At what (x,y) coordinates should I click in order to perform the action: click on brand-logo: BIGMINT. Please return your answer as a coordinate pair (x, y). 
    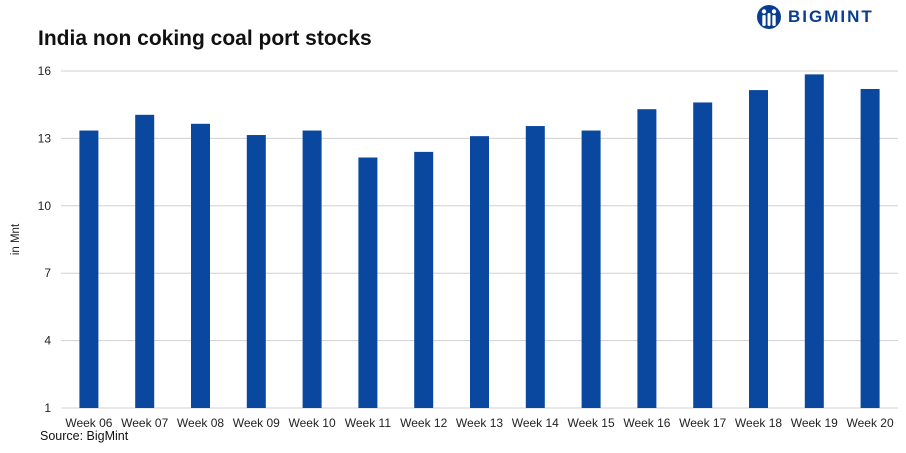
    Looking at the image, I should click on (815, 17).